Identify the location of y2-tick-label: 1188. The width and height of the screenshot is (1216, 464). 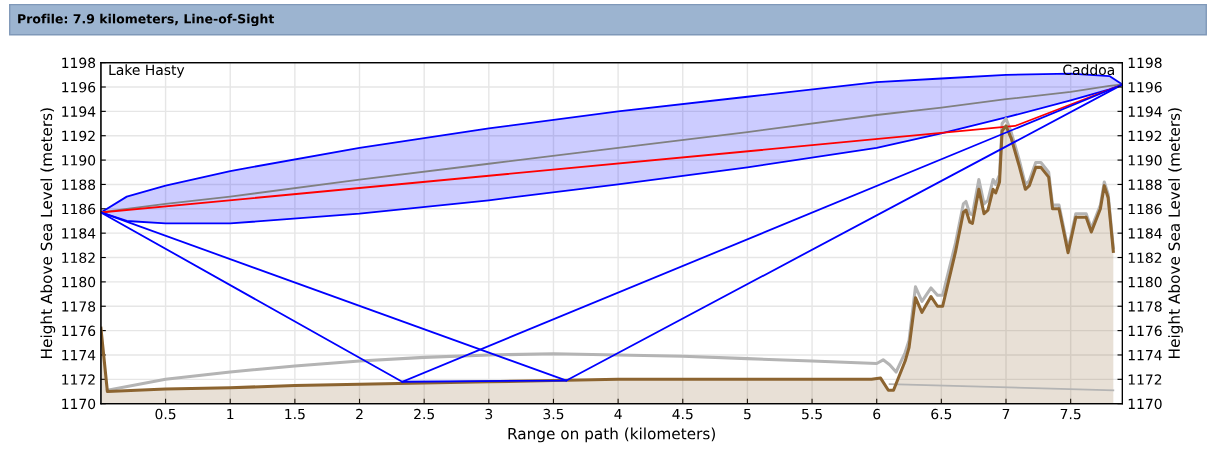
(1145, 184).